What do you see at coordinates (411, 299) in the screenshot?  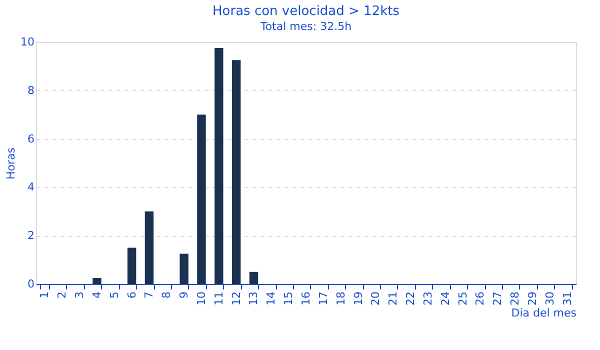 I see `x-tick-label: 22` at bounding box center [411, 299].